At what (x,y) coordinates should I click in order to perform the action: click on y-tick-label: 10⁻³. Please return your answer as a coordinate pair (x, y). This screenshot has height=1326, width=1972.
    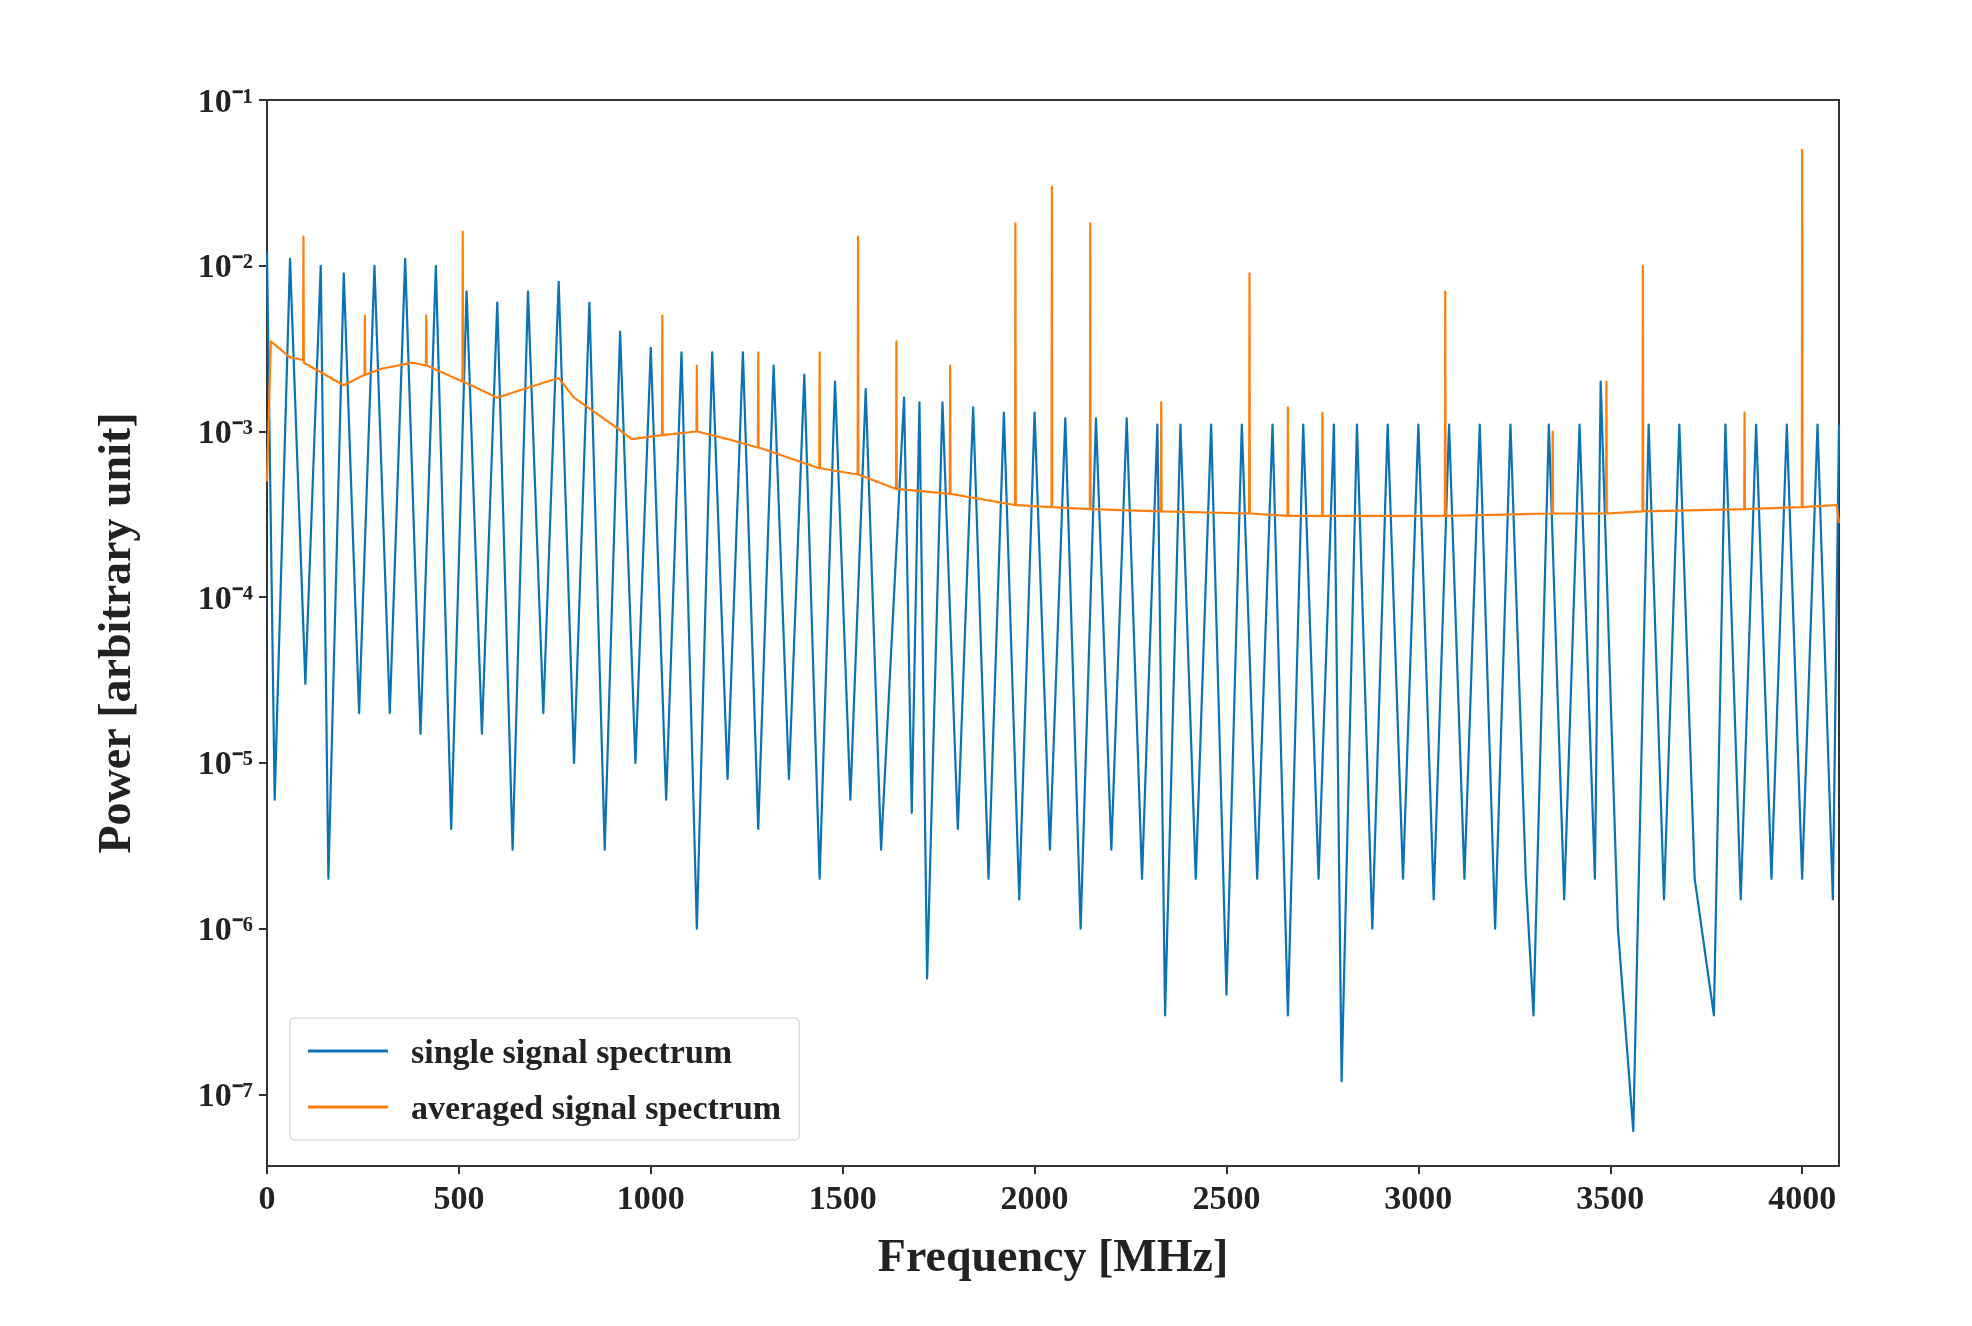
    Looking at the image, I should click on (225, 431).